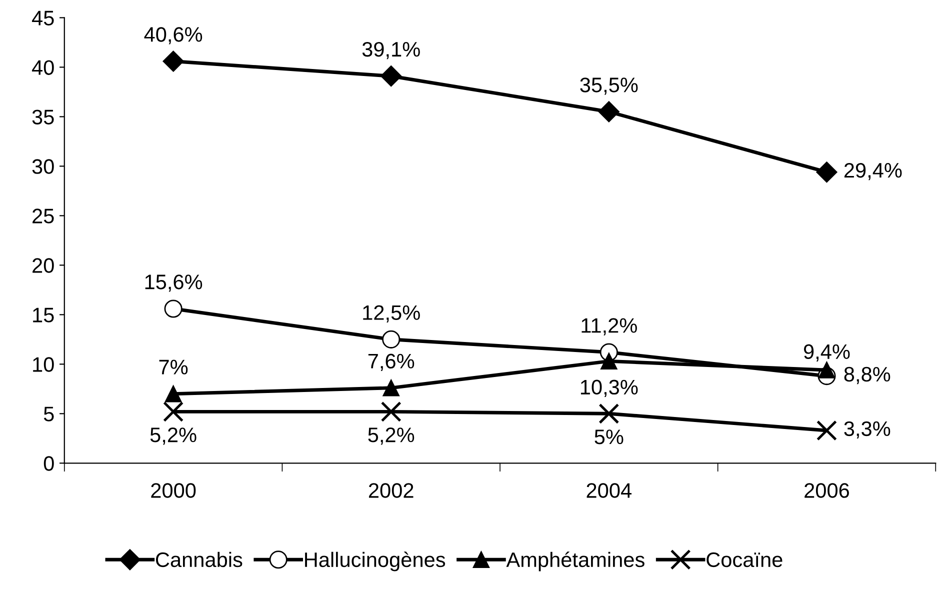  What do you see at coordinates (173, 35) in the screenshot?
I see `data-label: 40,6%` at bounding box center [173, 35].